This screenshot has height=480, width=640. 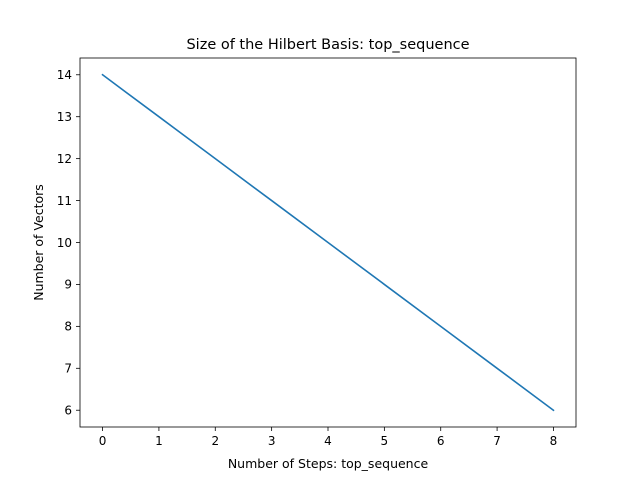 I want to click on y-tick-label: 9, so click(x=68, y=285).